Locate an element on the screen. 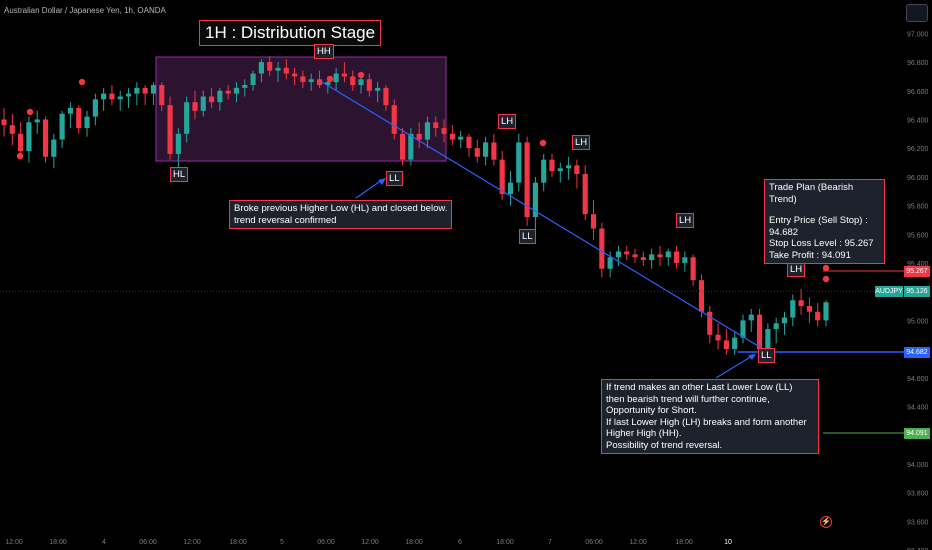 The height and width of the screenshot is (550, 932). trend-line-3: Opportunity for Short. is located at coordinates (651, 410).